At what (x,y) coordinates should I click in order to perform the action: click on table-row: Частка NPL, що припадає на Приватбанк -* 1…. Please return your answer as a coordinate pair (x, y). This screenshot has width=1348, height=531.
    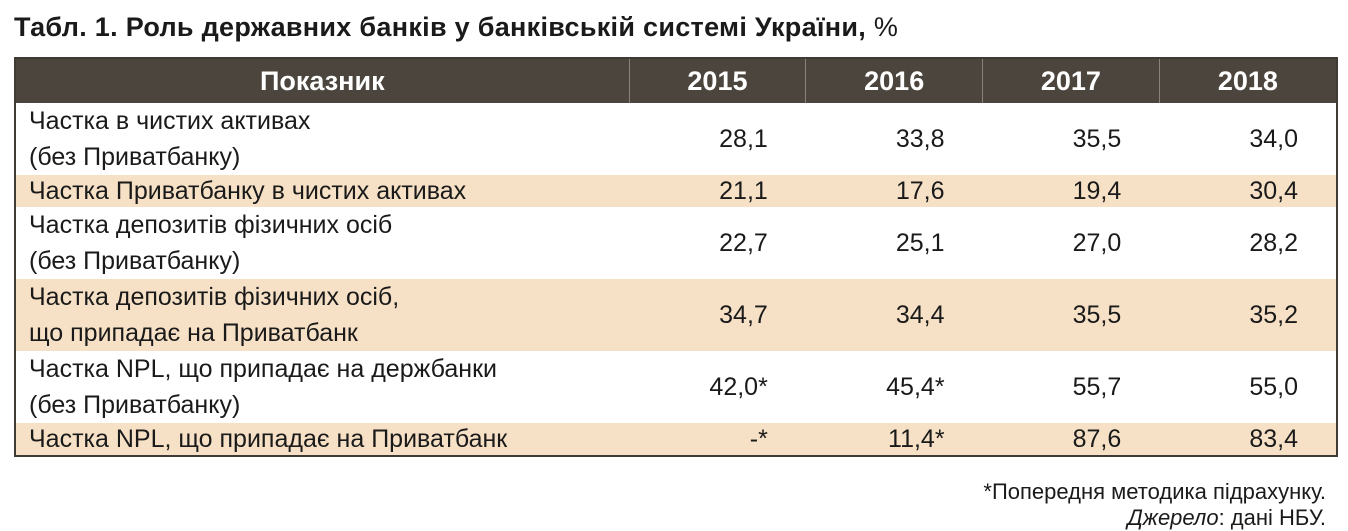
    Looking at the image, I should click on (676, 439).